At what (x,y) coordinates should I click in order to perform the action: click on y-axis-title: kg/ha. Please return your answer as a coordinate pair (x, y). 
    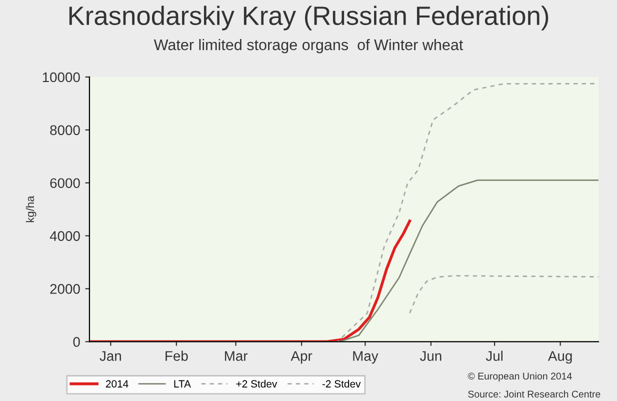
    Looking at the image, I should click on (31, 209).